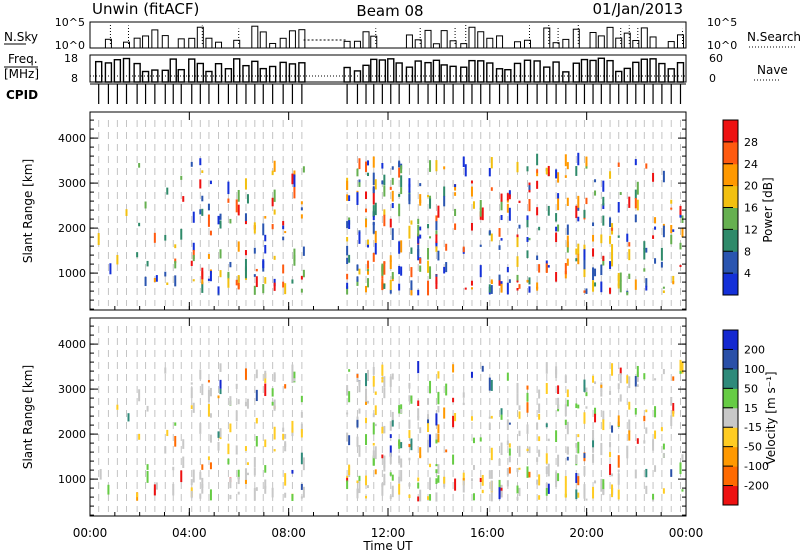  What do you see at coordinates (772, 70) in the screenshot?
I see `nave-label: Nave` at bounding box center [772, 70].